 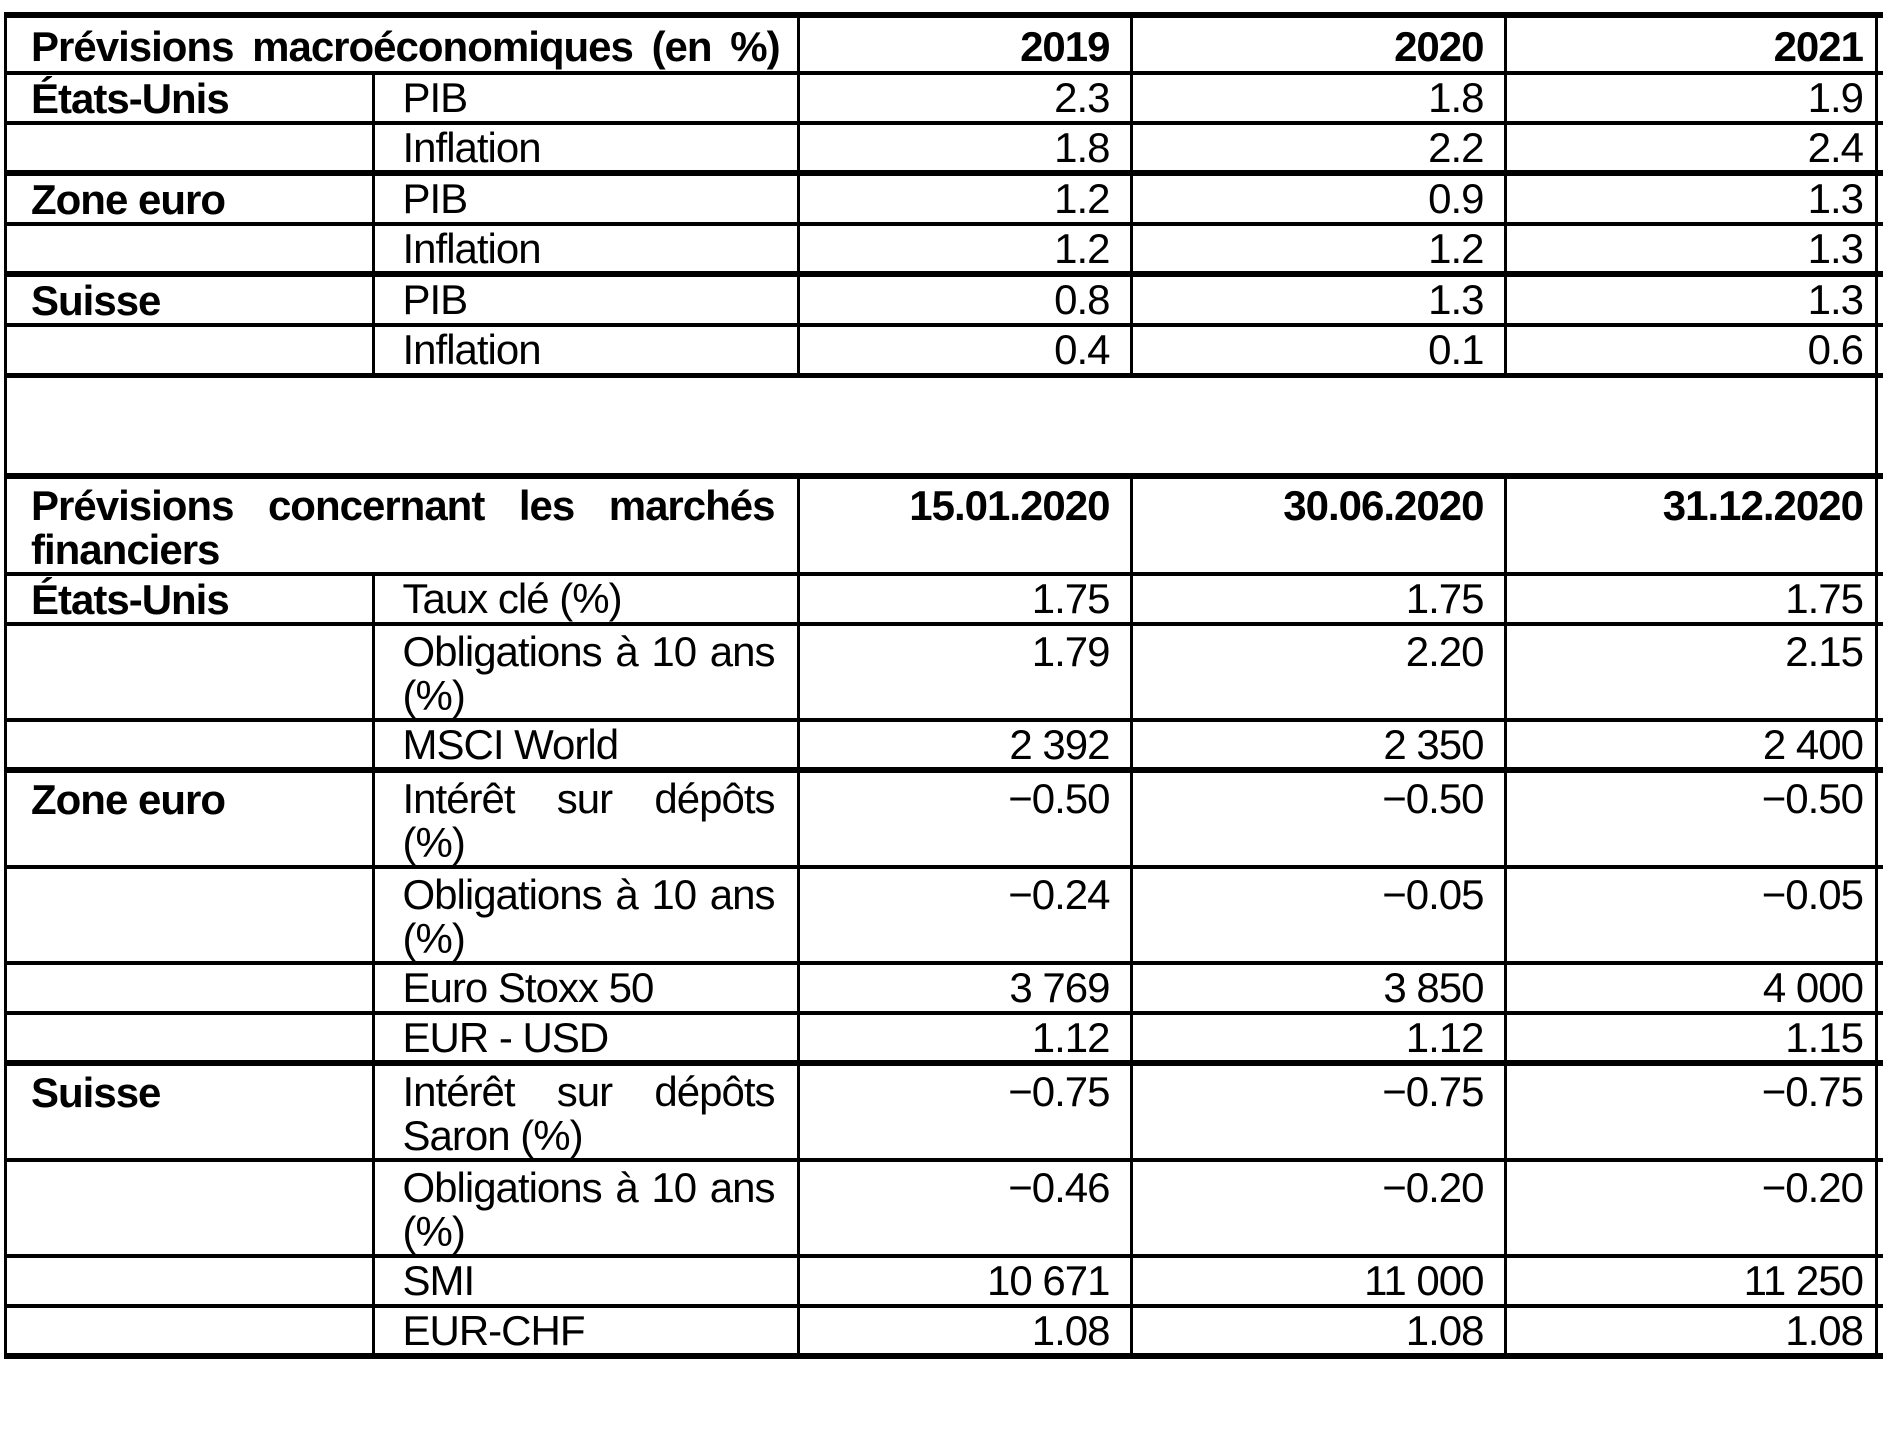 I want to click on macro-table-title: Prévisions macroéconomiques (en %), so click(x=406, y=46).